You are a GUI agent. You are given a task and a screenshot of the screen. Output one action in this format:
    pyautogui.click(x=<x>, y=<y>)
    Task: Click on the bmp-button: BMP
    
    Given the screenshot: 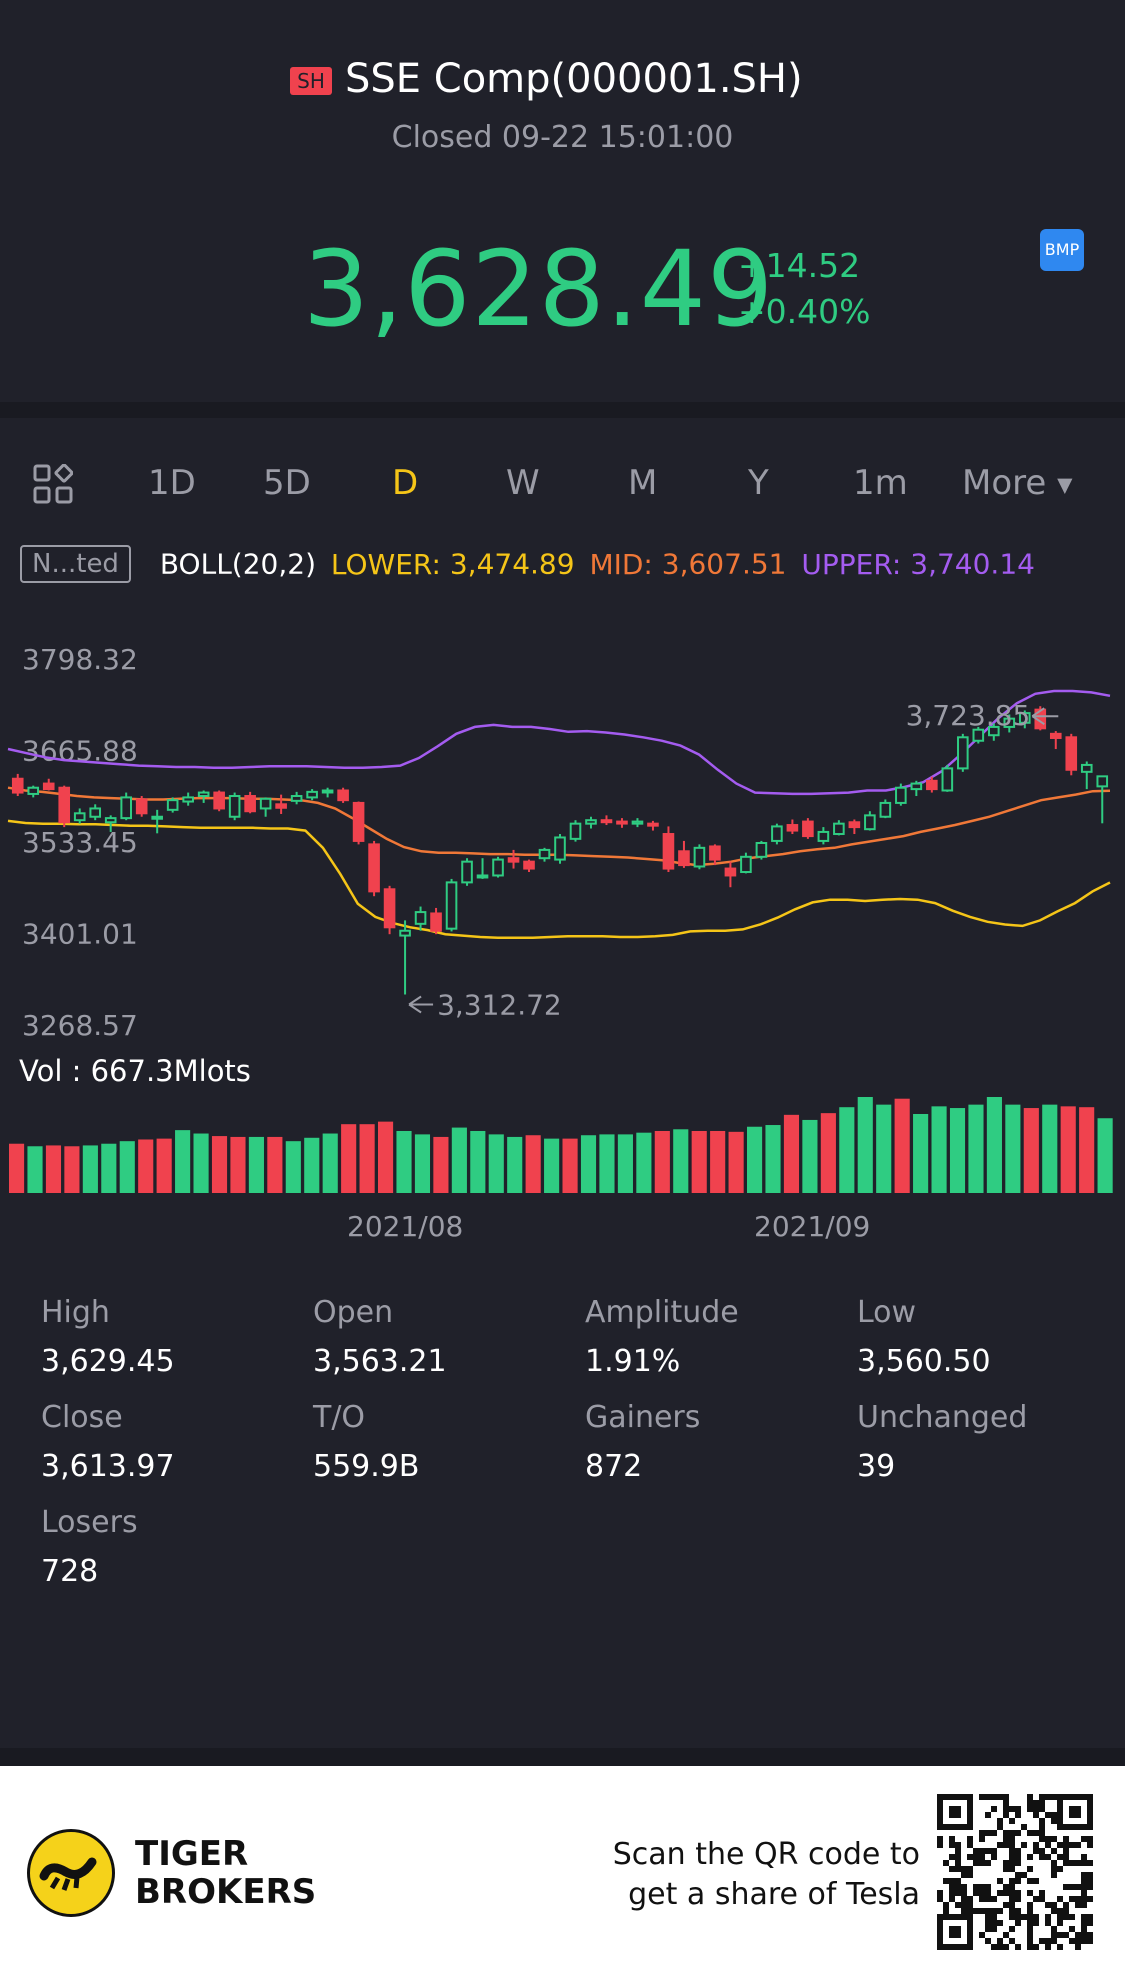 What is the action you would take?
    pyautogui.click(x=1062, y=250)
    